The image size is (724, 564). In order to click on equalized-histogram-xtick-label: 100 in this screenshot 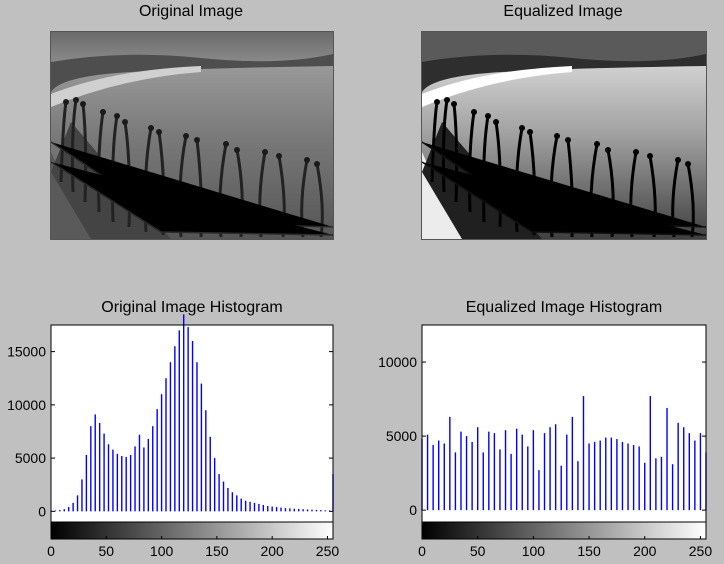, I will do `click(534, 551)`.